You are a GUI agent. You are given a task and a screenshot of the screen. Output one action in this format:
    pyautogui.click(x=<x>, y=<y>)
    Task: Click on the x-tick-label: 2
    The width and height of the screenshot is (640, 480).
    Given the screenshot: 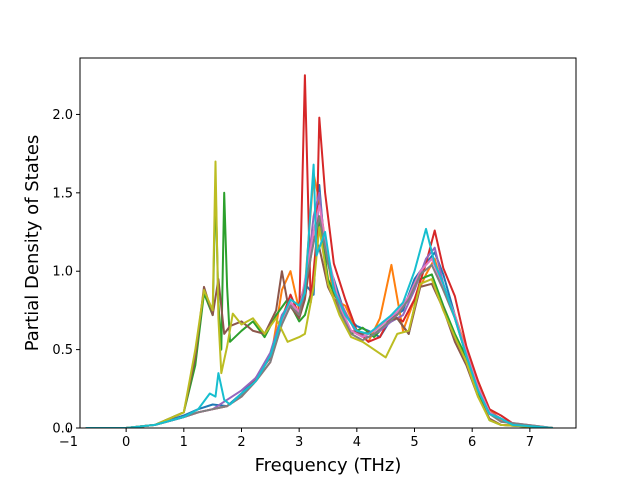 What is the action you would take?
    pyautogui.click(x=241, y=442)
    